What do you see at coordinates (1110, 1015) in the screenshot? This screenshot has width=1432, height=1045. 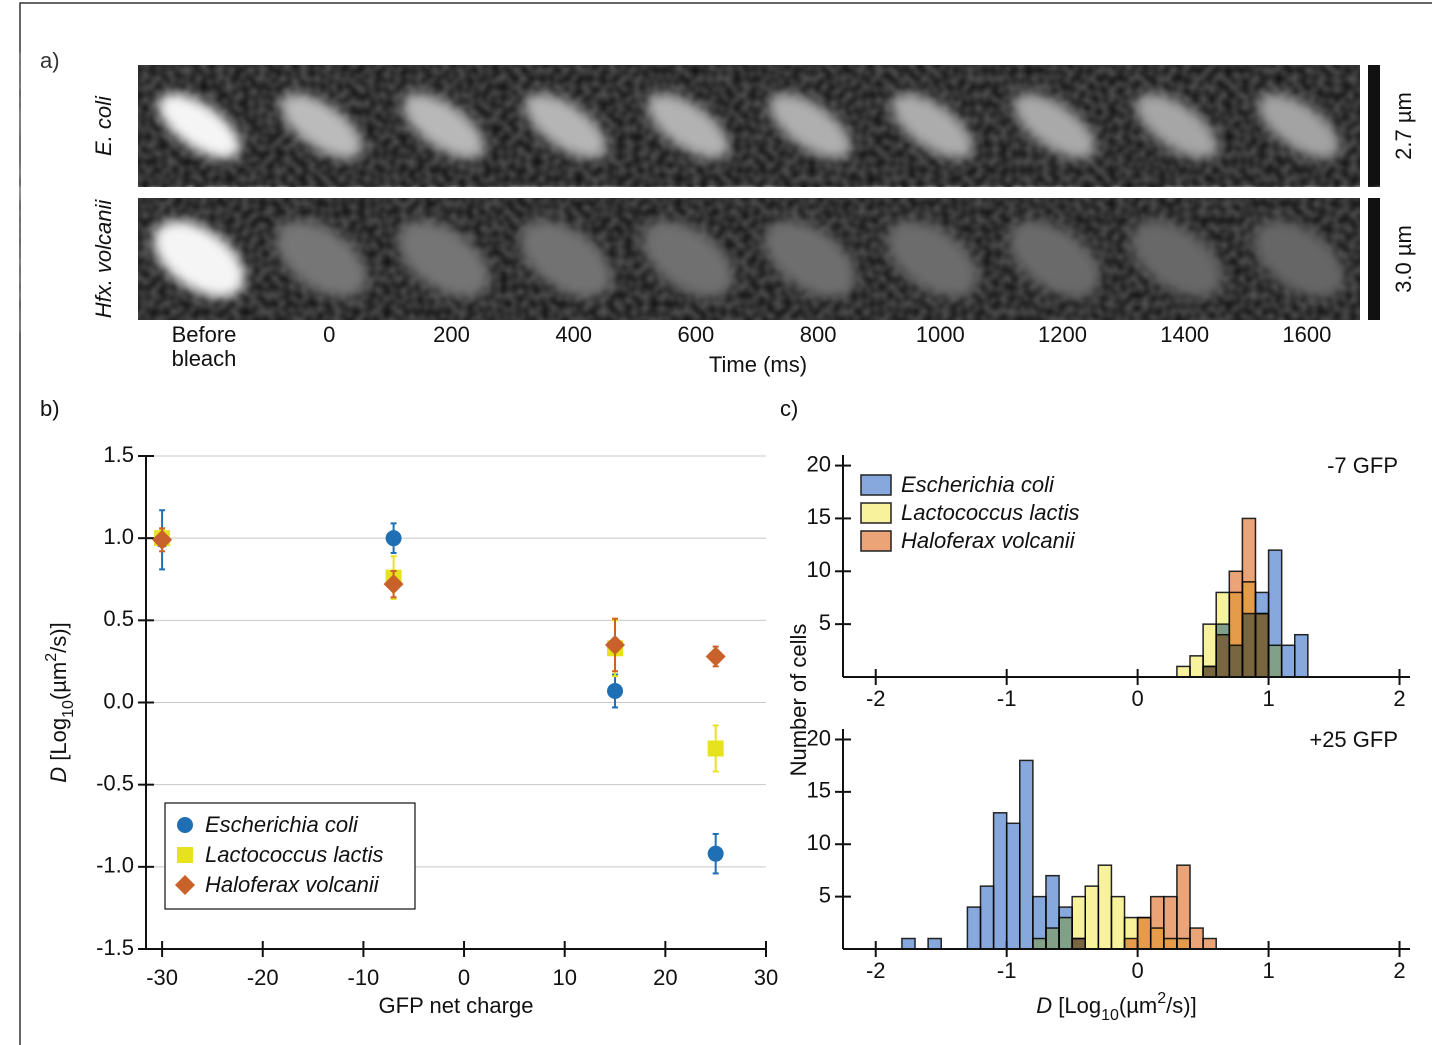 I see `label-part: 10` at bounding box center [1110, 1015].